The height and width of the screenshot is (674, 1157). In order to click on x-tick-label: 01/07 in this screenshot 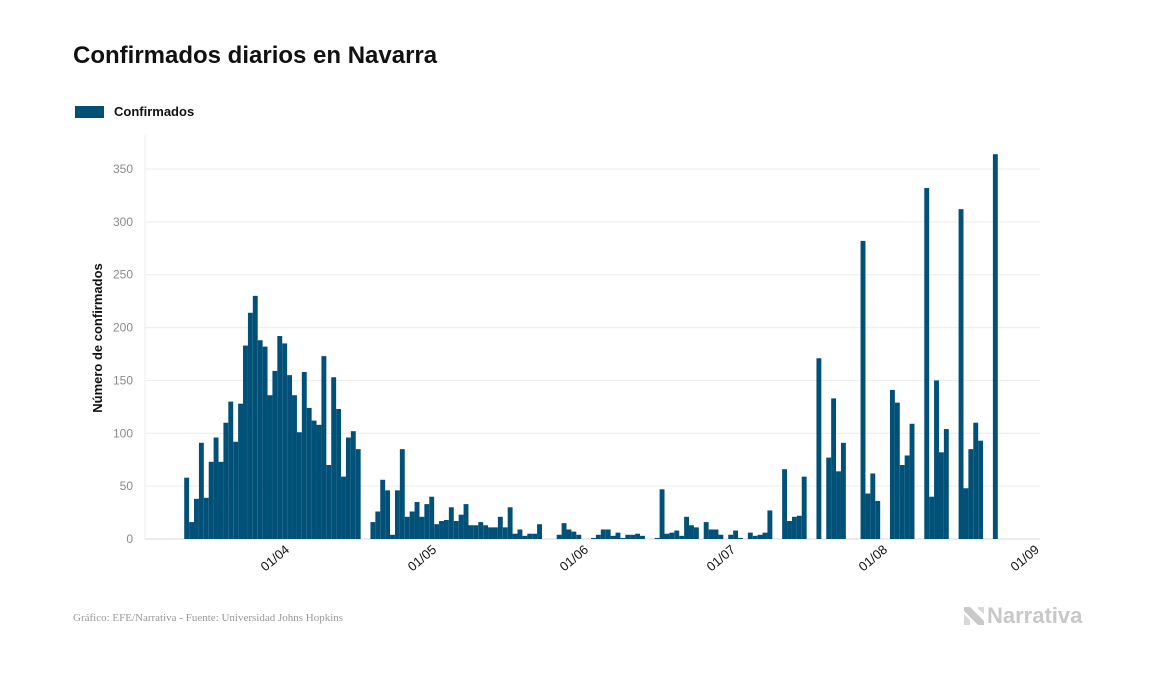, I will do `click(721, 558)`.